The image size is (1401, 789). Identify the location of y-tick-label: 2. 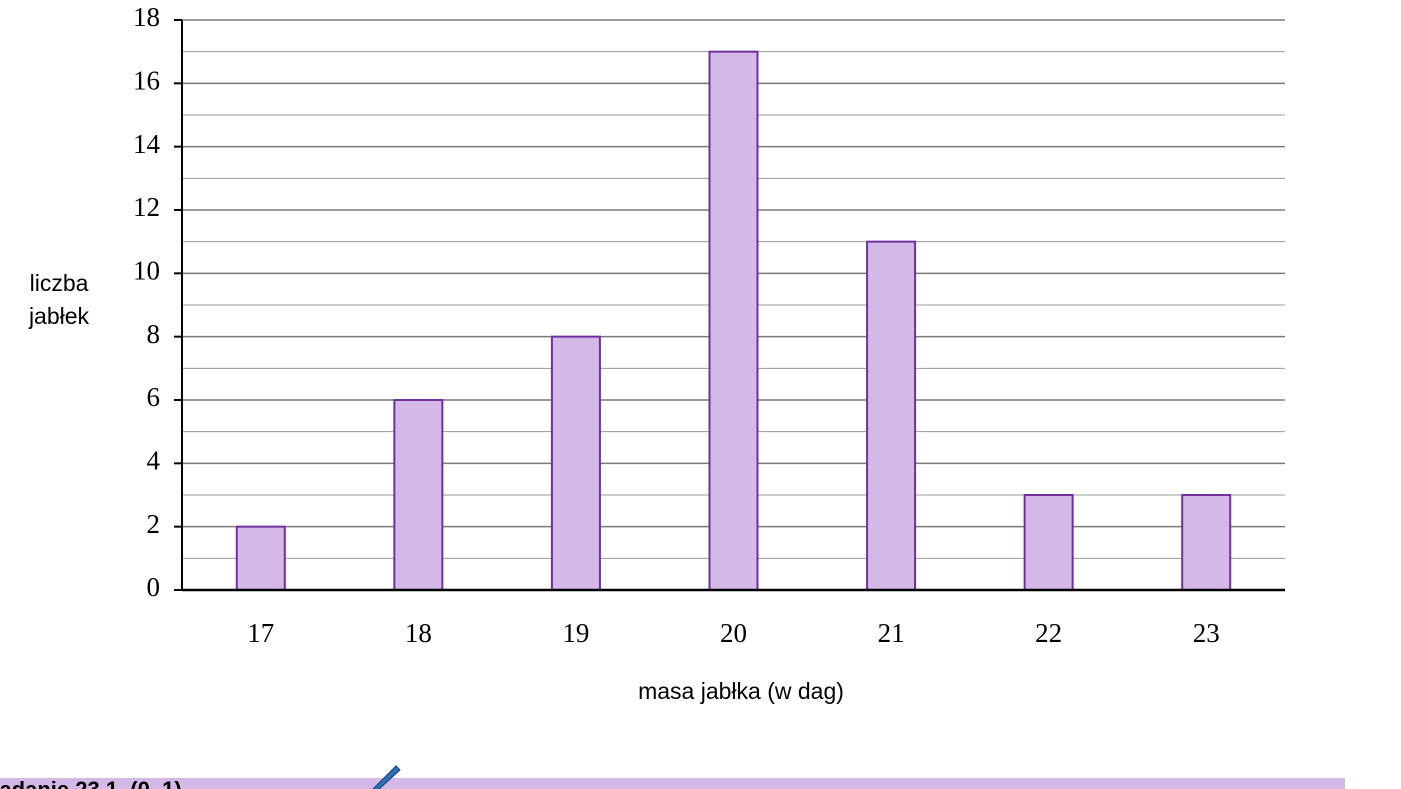
(154, 524).